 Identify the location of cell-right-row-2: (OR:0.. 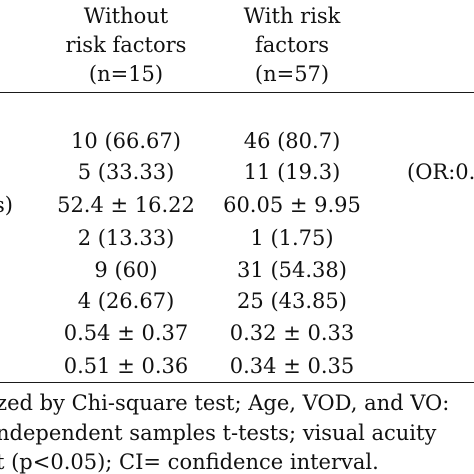
(440, 172).